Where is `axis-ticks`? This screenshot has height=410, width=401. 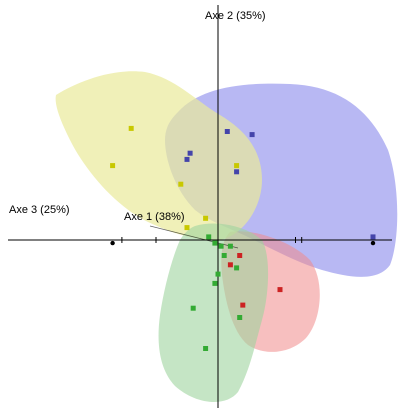 axis-ticks is located at coordinates (212, 240).